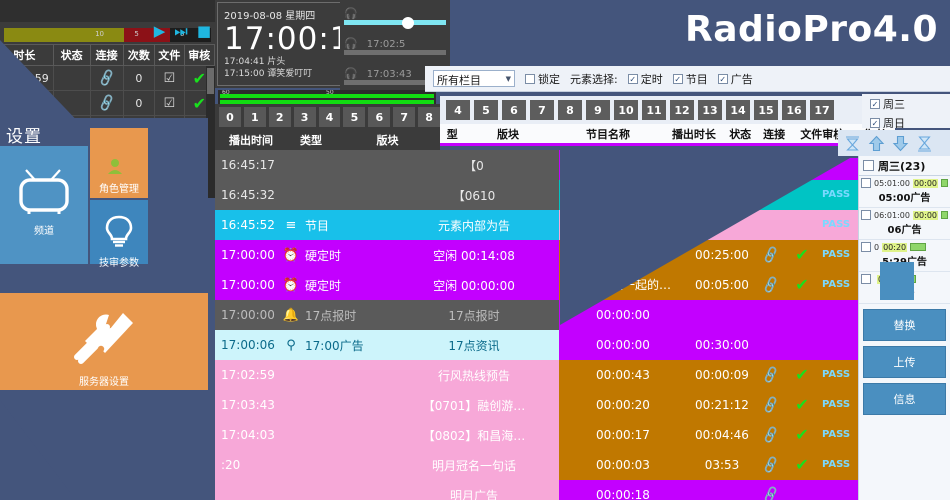  I want to click on hour-tab: 0, so click(230, 117).